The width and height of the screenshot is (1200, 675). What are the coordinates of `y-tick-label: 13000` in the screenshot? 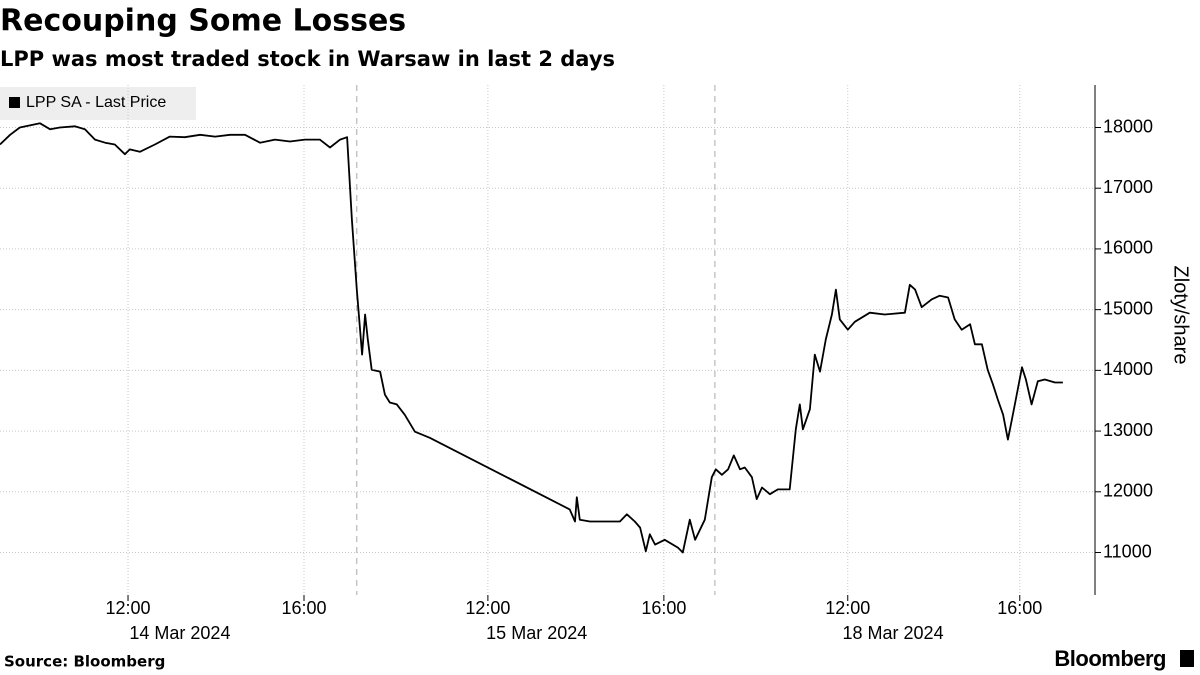 It's located at (1128, 430).